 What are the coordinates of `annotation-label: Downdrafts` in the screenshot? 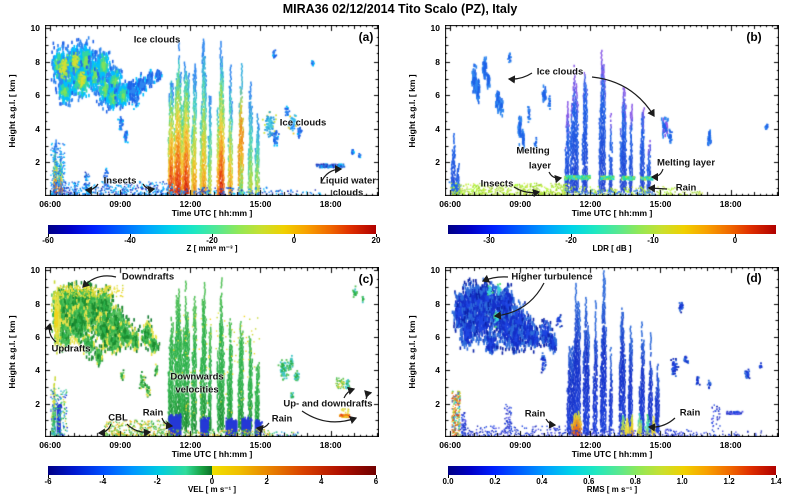 It's located at (148, 277).